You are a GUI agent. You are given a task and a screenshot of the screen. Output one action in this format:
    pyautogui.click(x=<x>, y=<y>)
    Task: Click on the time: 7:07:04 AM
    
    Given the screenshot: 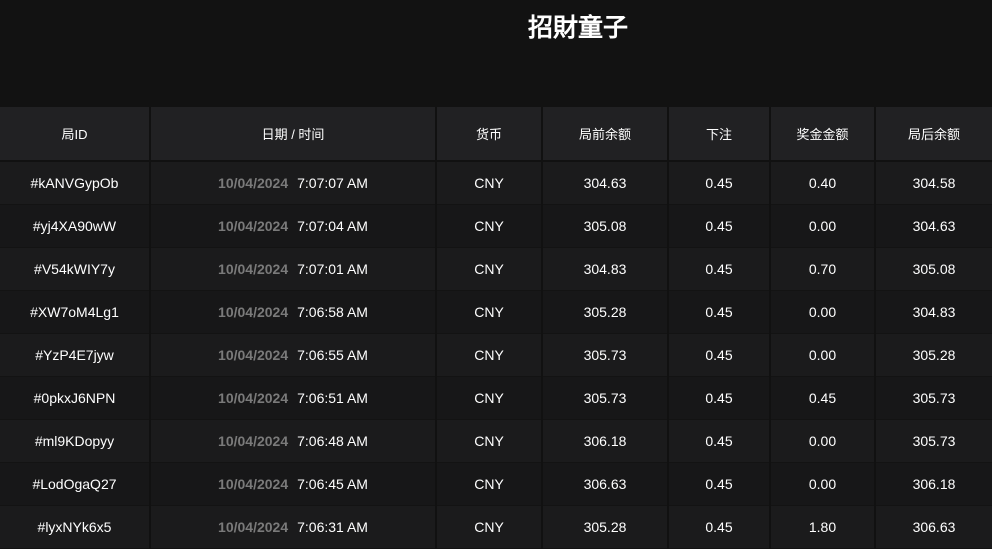 What is the action you would take?
    pyautogui.click(x=332, y=226)
    